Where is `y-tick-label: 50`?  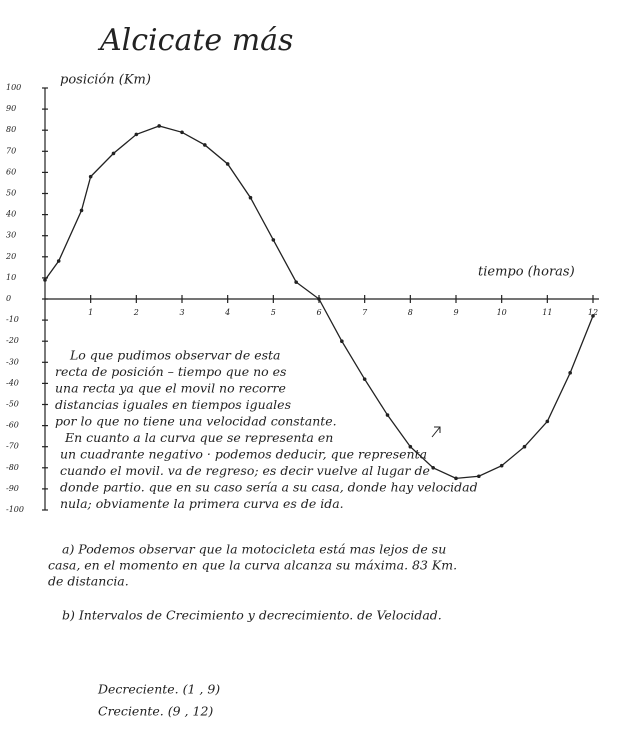
y-tick-label: 50 is located at coordinates (11, 193).